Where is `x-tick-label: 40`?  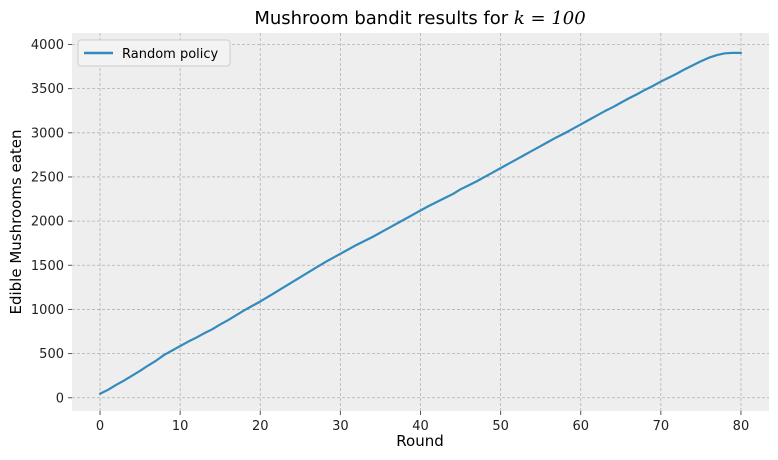 x-tick-label: 40 is located at coordinates (420, 426).